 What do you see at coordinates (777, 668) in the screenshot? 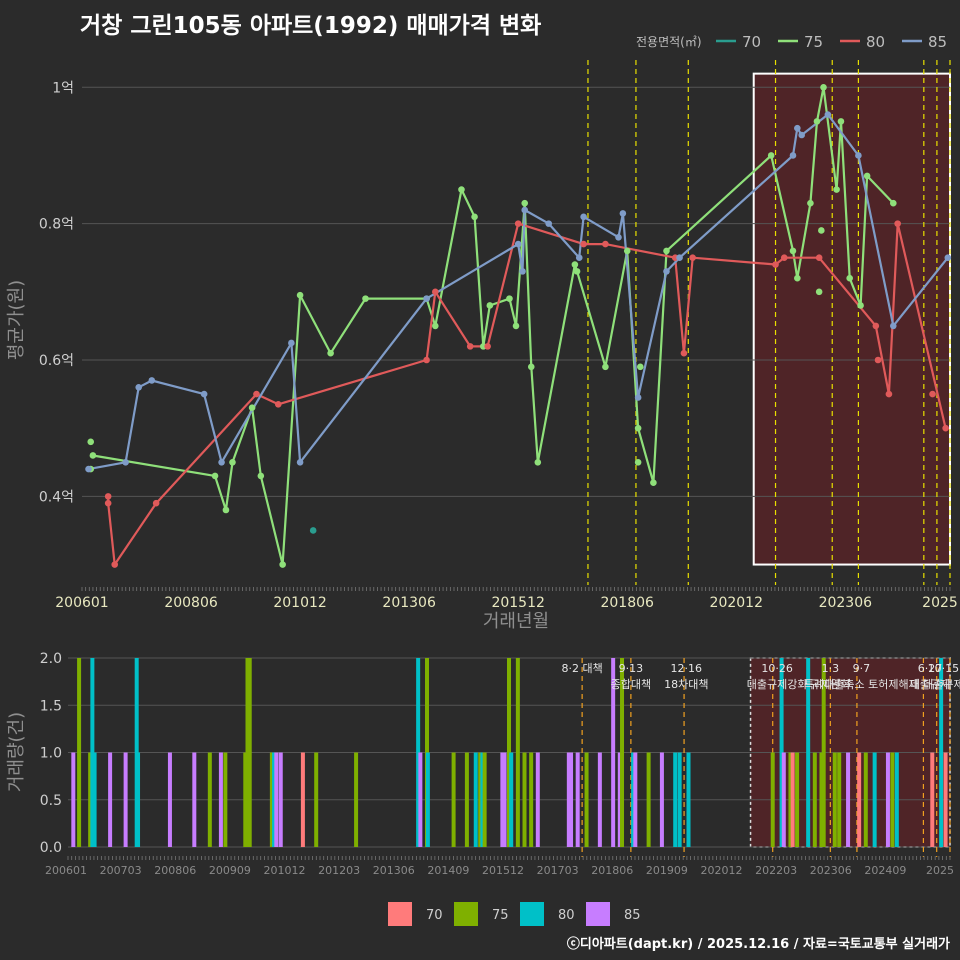
I see `policy-label: 10·26` at bounding box center [777, 668].